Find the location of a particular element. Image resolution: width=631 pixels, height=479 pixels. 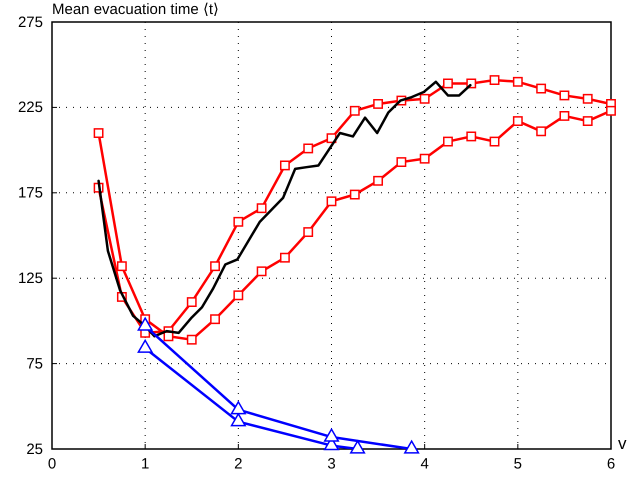

y-tick-label: 75 is located at coordinates (34, 363).